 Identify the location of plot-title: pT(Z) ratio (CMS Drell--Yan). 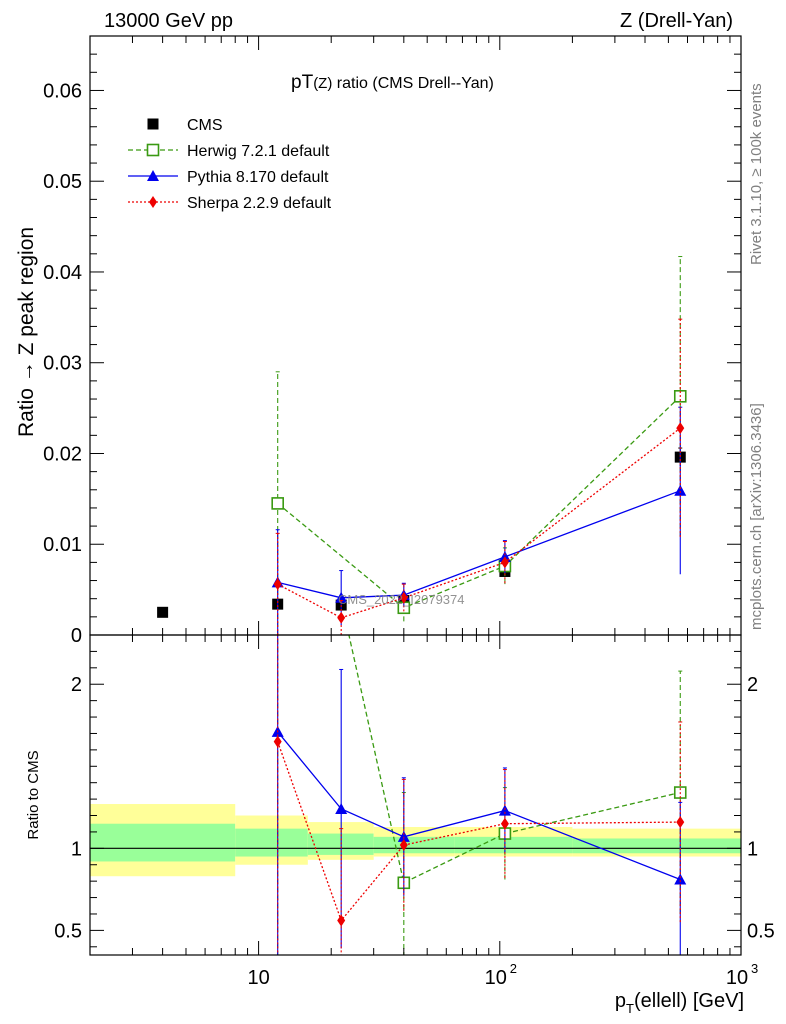
(392, 82).